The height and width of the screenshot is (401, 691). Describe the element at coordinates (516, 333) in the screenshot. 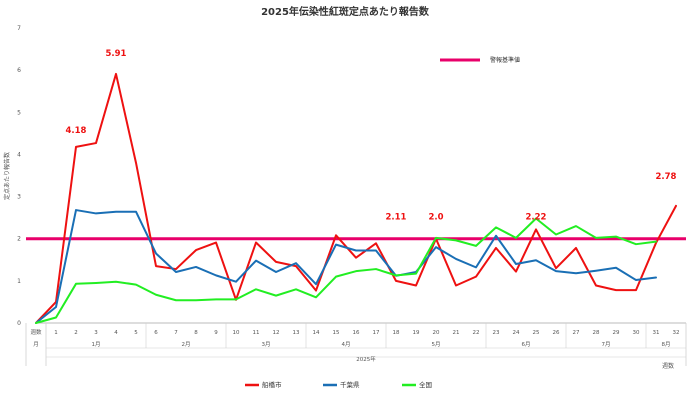

I see `x-tick-label: 24` at that location.